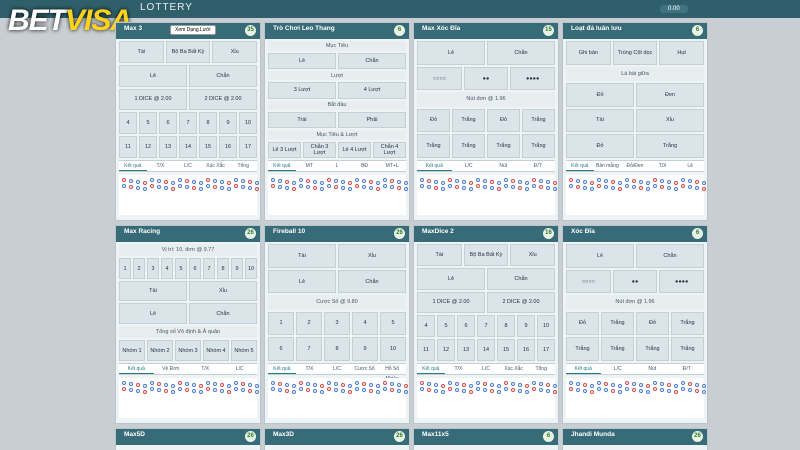 The image size is (800, 450). I want to click on game-panel: Jhandi Munda 26, so click(635, 439).